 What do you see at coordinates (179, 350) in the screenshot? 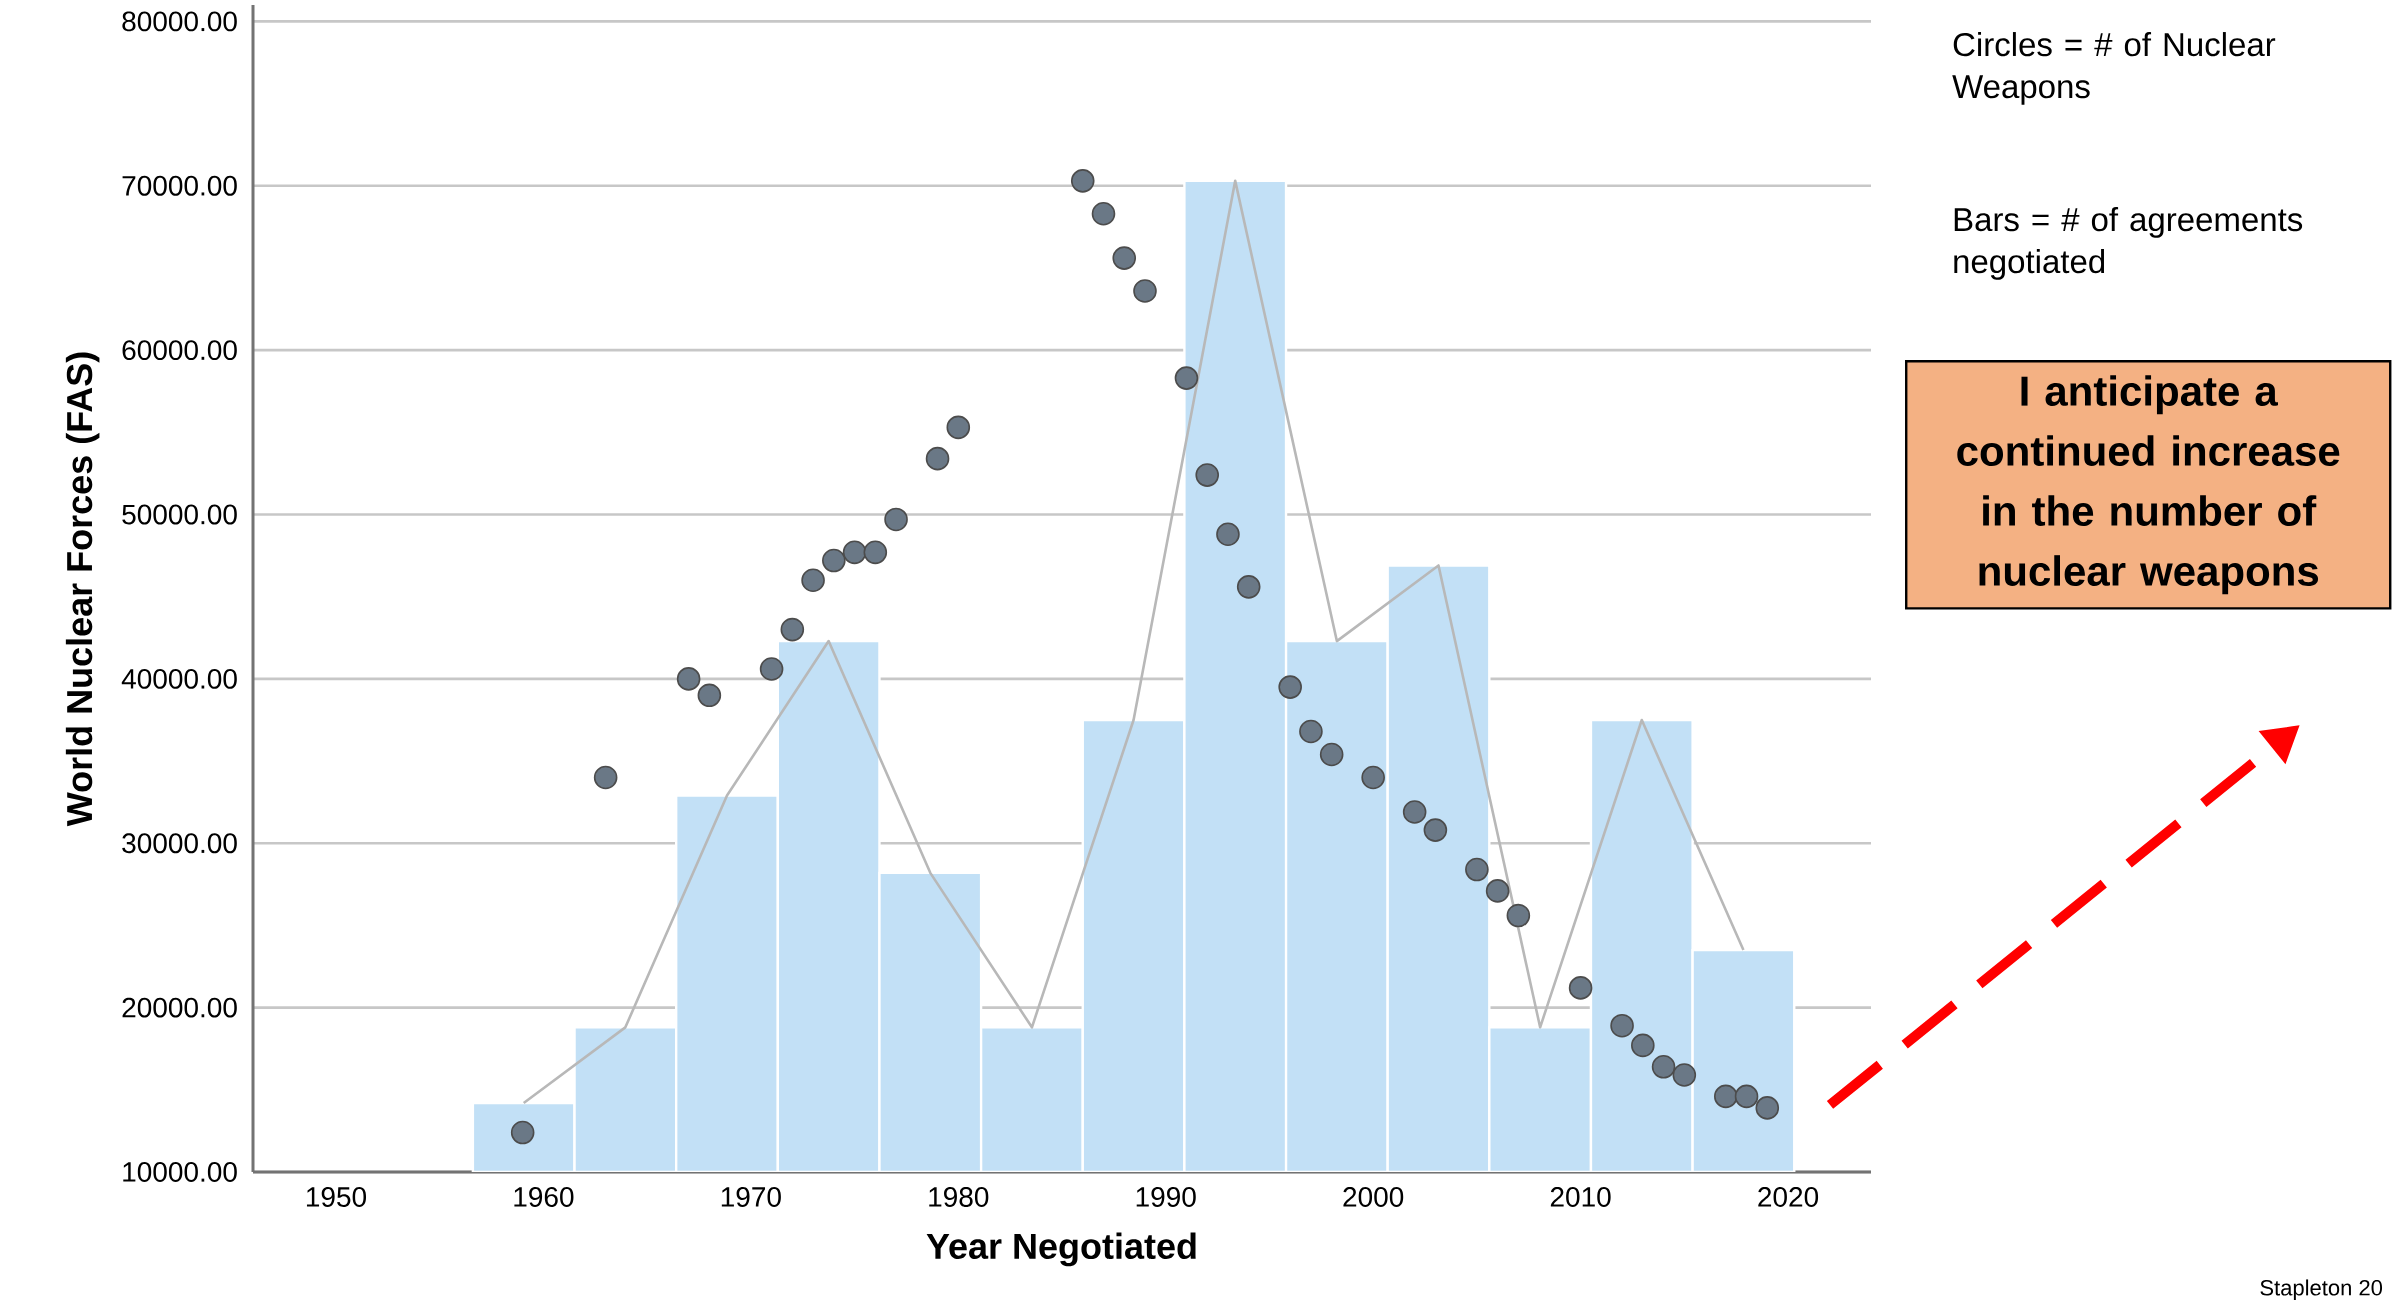
I see `y-tick-label: 60000.00` at bounding box center [179, 350].